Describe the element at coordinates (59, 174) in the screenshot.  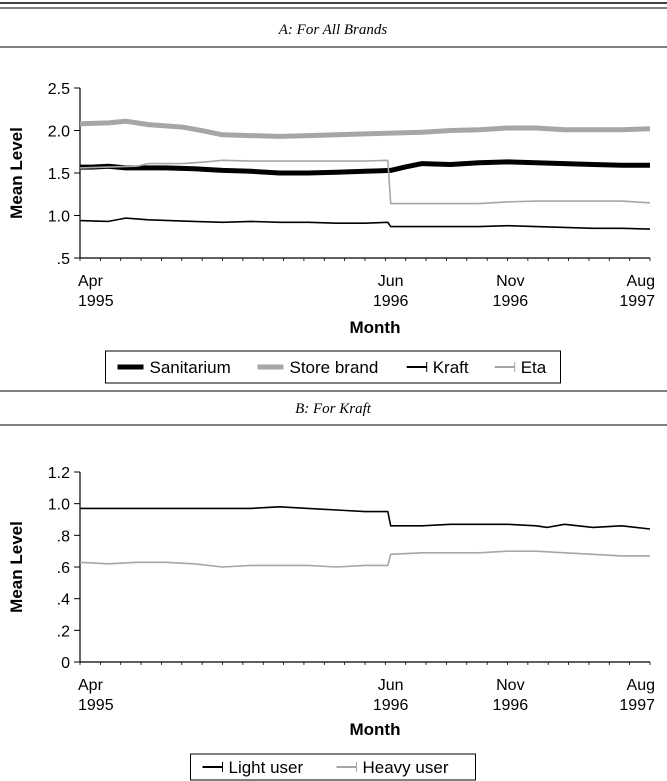
I see `y-tick-label: 1.5` at that location.